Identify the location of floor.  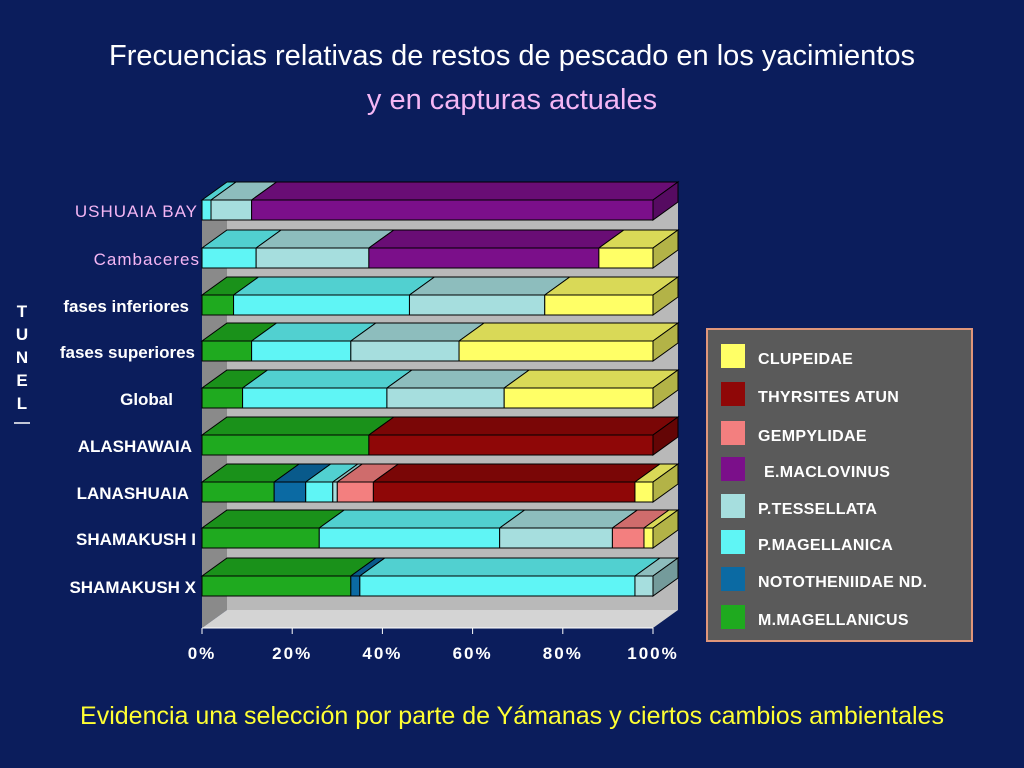
(440, 619).